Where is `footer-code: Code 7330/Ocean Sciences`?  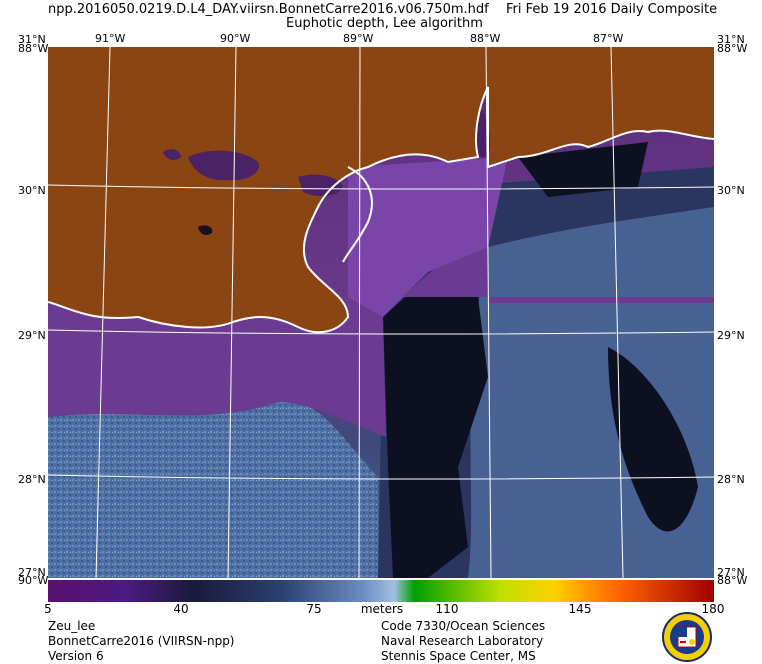
footer-code: Code 7330/Ocean Sciences is located at coordinates (463, 626).